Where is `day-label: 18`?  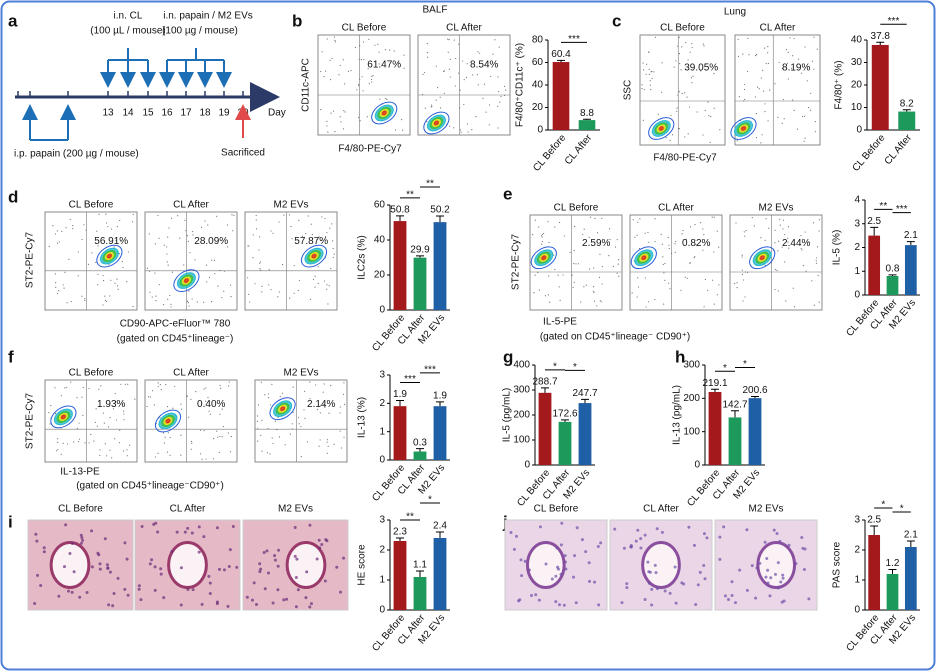 day-label: 18 is located at coordinates (205, 113).